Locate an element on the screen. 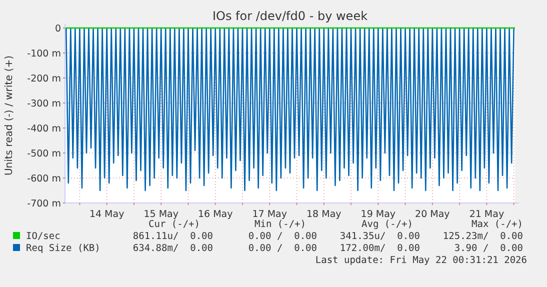  y-tick-label: -200 m is located at coordinates (44, 78).